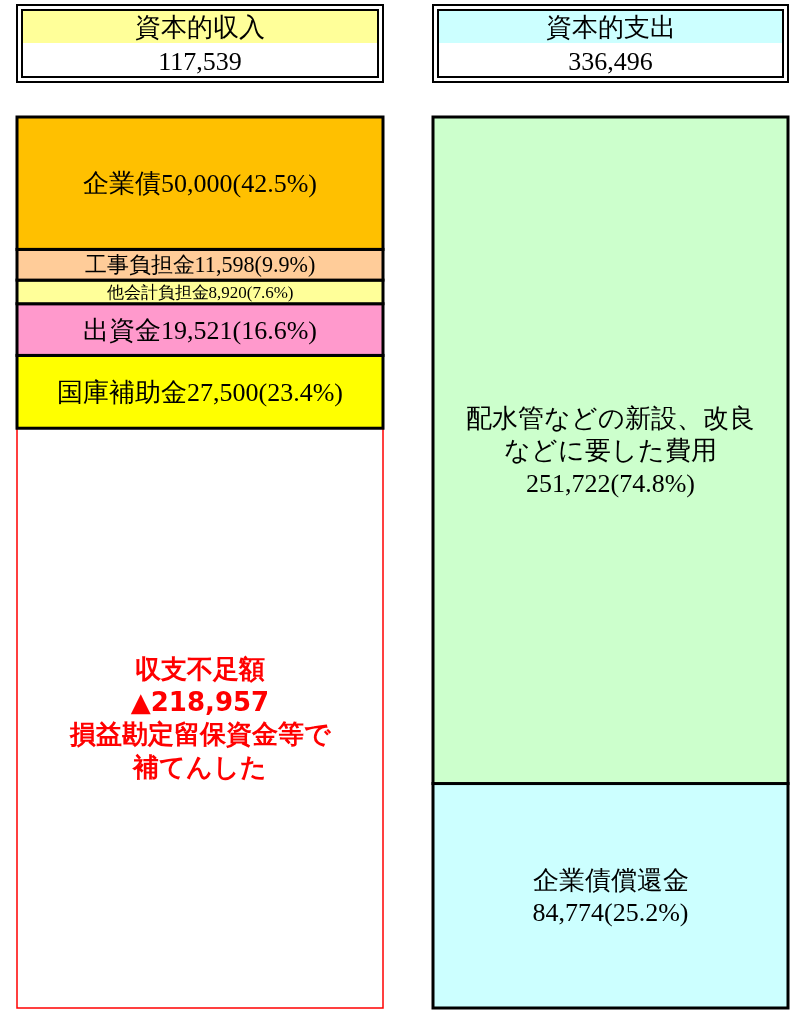  I want to click on text: 336,496, so click(610, 61).